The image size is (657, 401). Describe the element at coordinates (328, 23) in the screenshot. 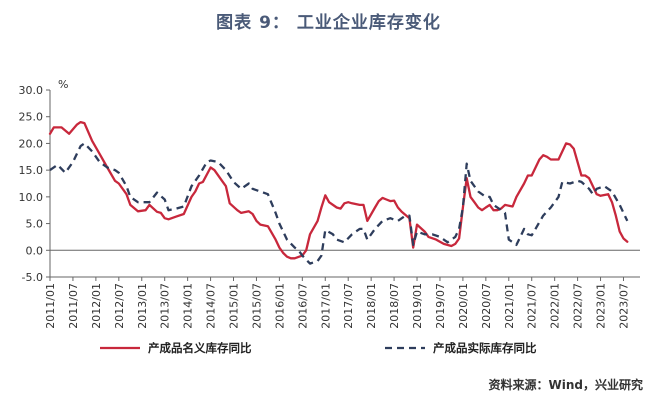

I see `chart-title: 图表 9： 工业企业库存变化` at that location.